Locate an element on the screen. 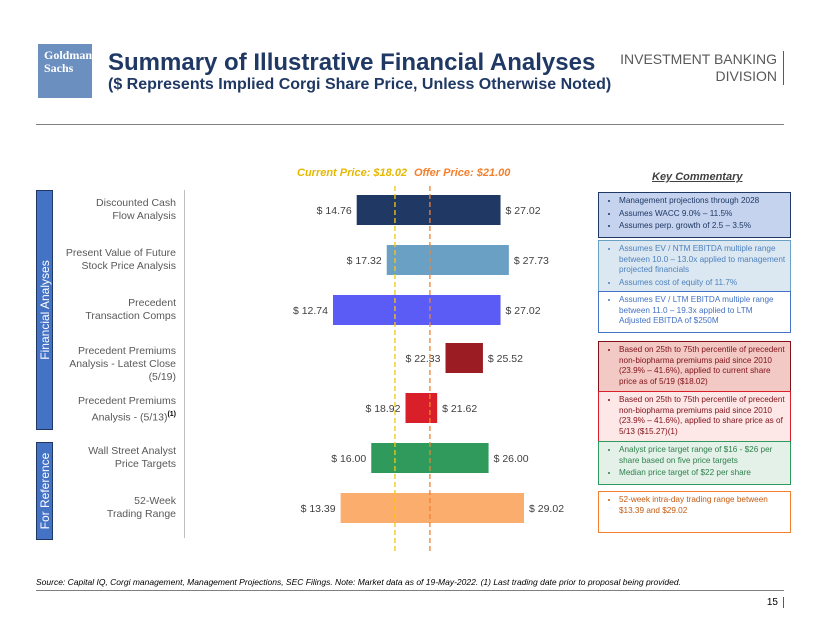  header-divider is located at coordinates (410, 124).